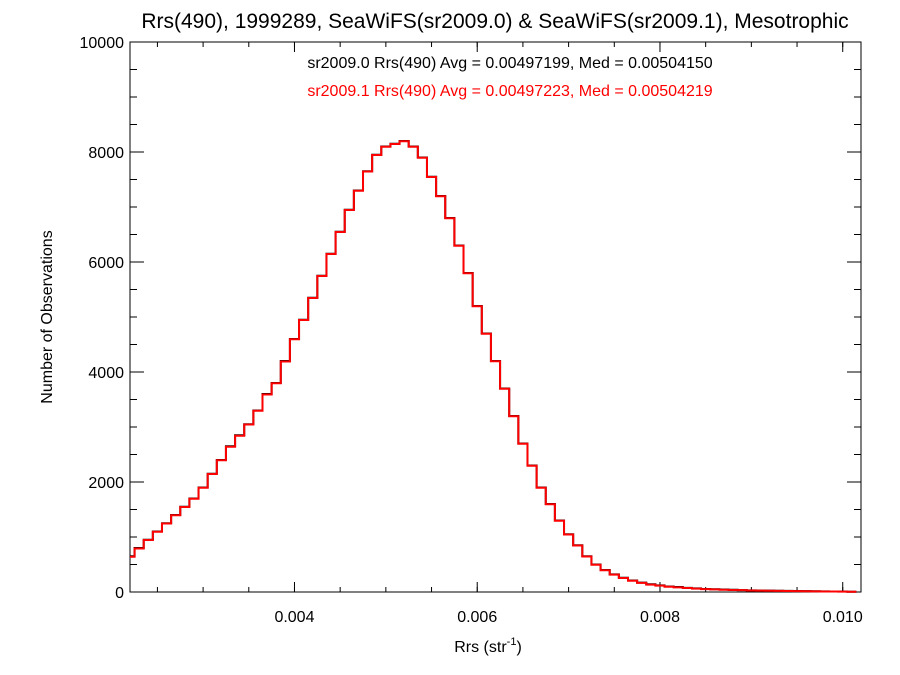  Describe the element at coordinates (47, 316) in the screenshot. I see `y-axis-label: Number of Observations` at that location.